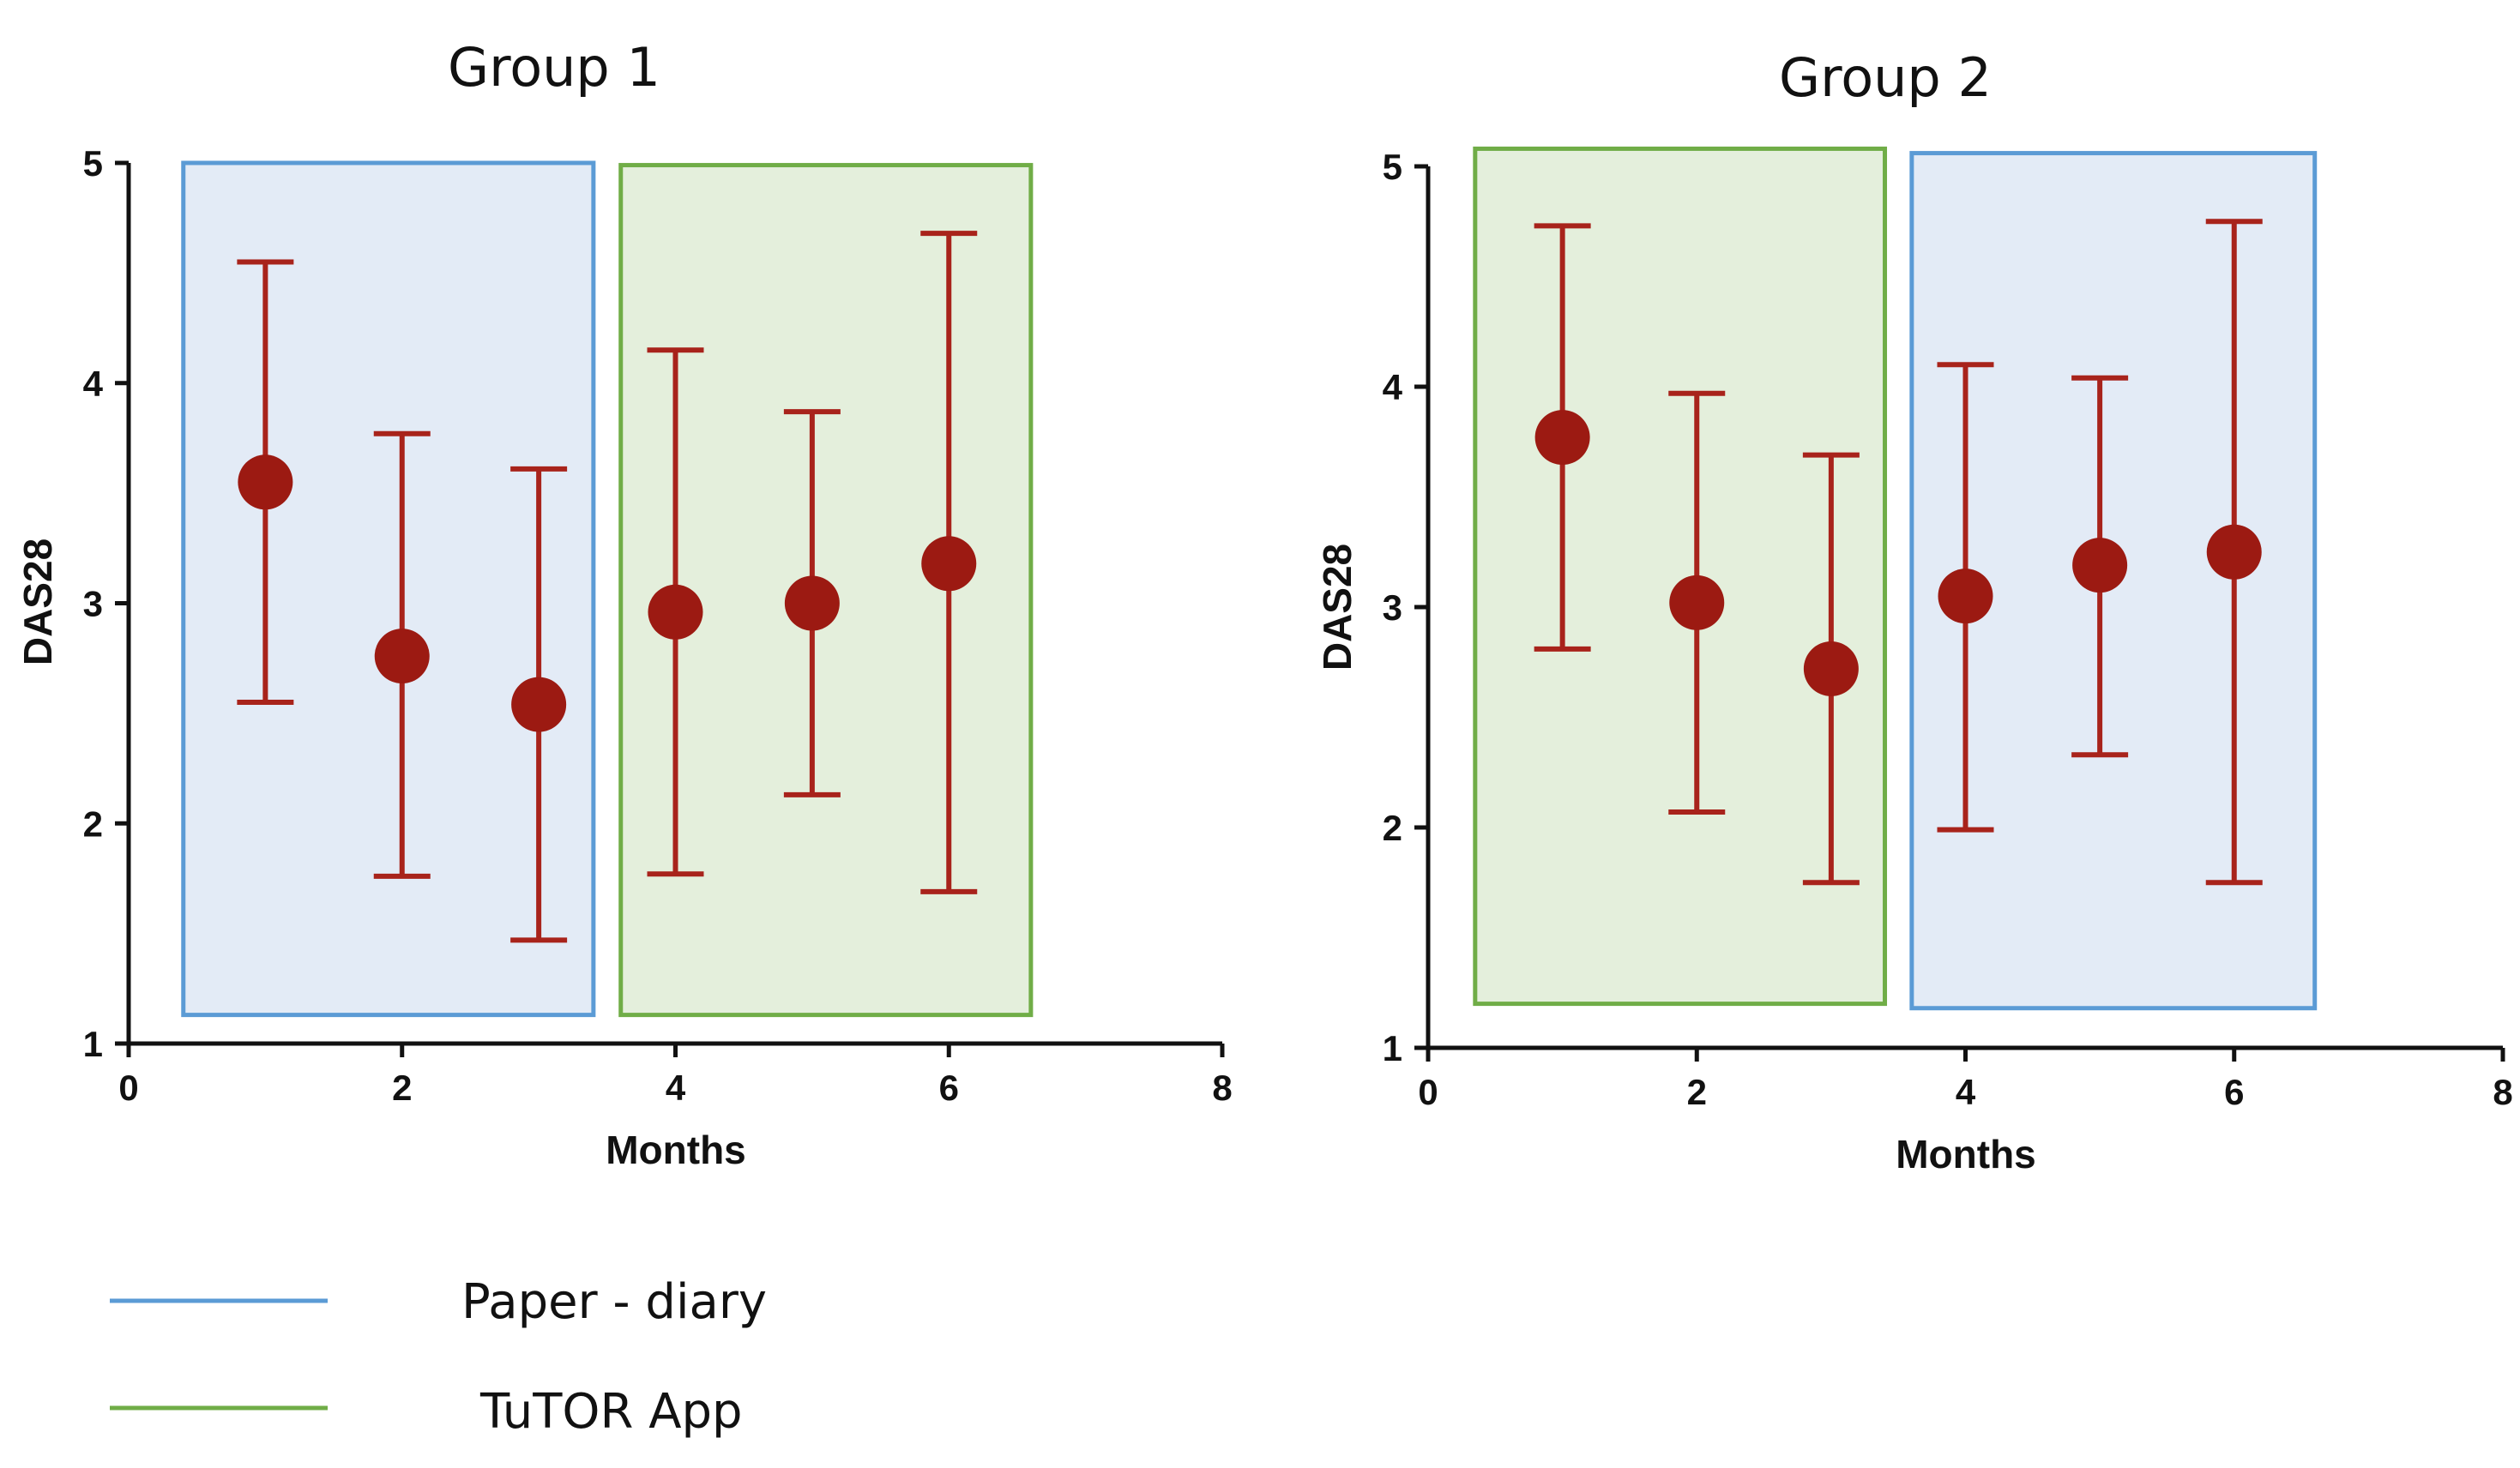 The height and width of the screenshot is (1468, 2520). I want to click on legend: Paper - diary TuTOR App, so click(438, 1357).